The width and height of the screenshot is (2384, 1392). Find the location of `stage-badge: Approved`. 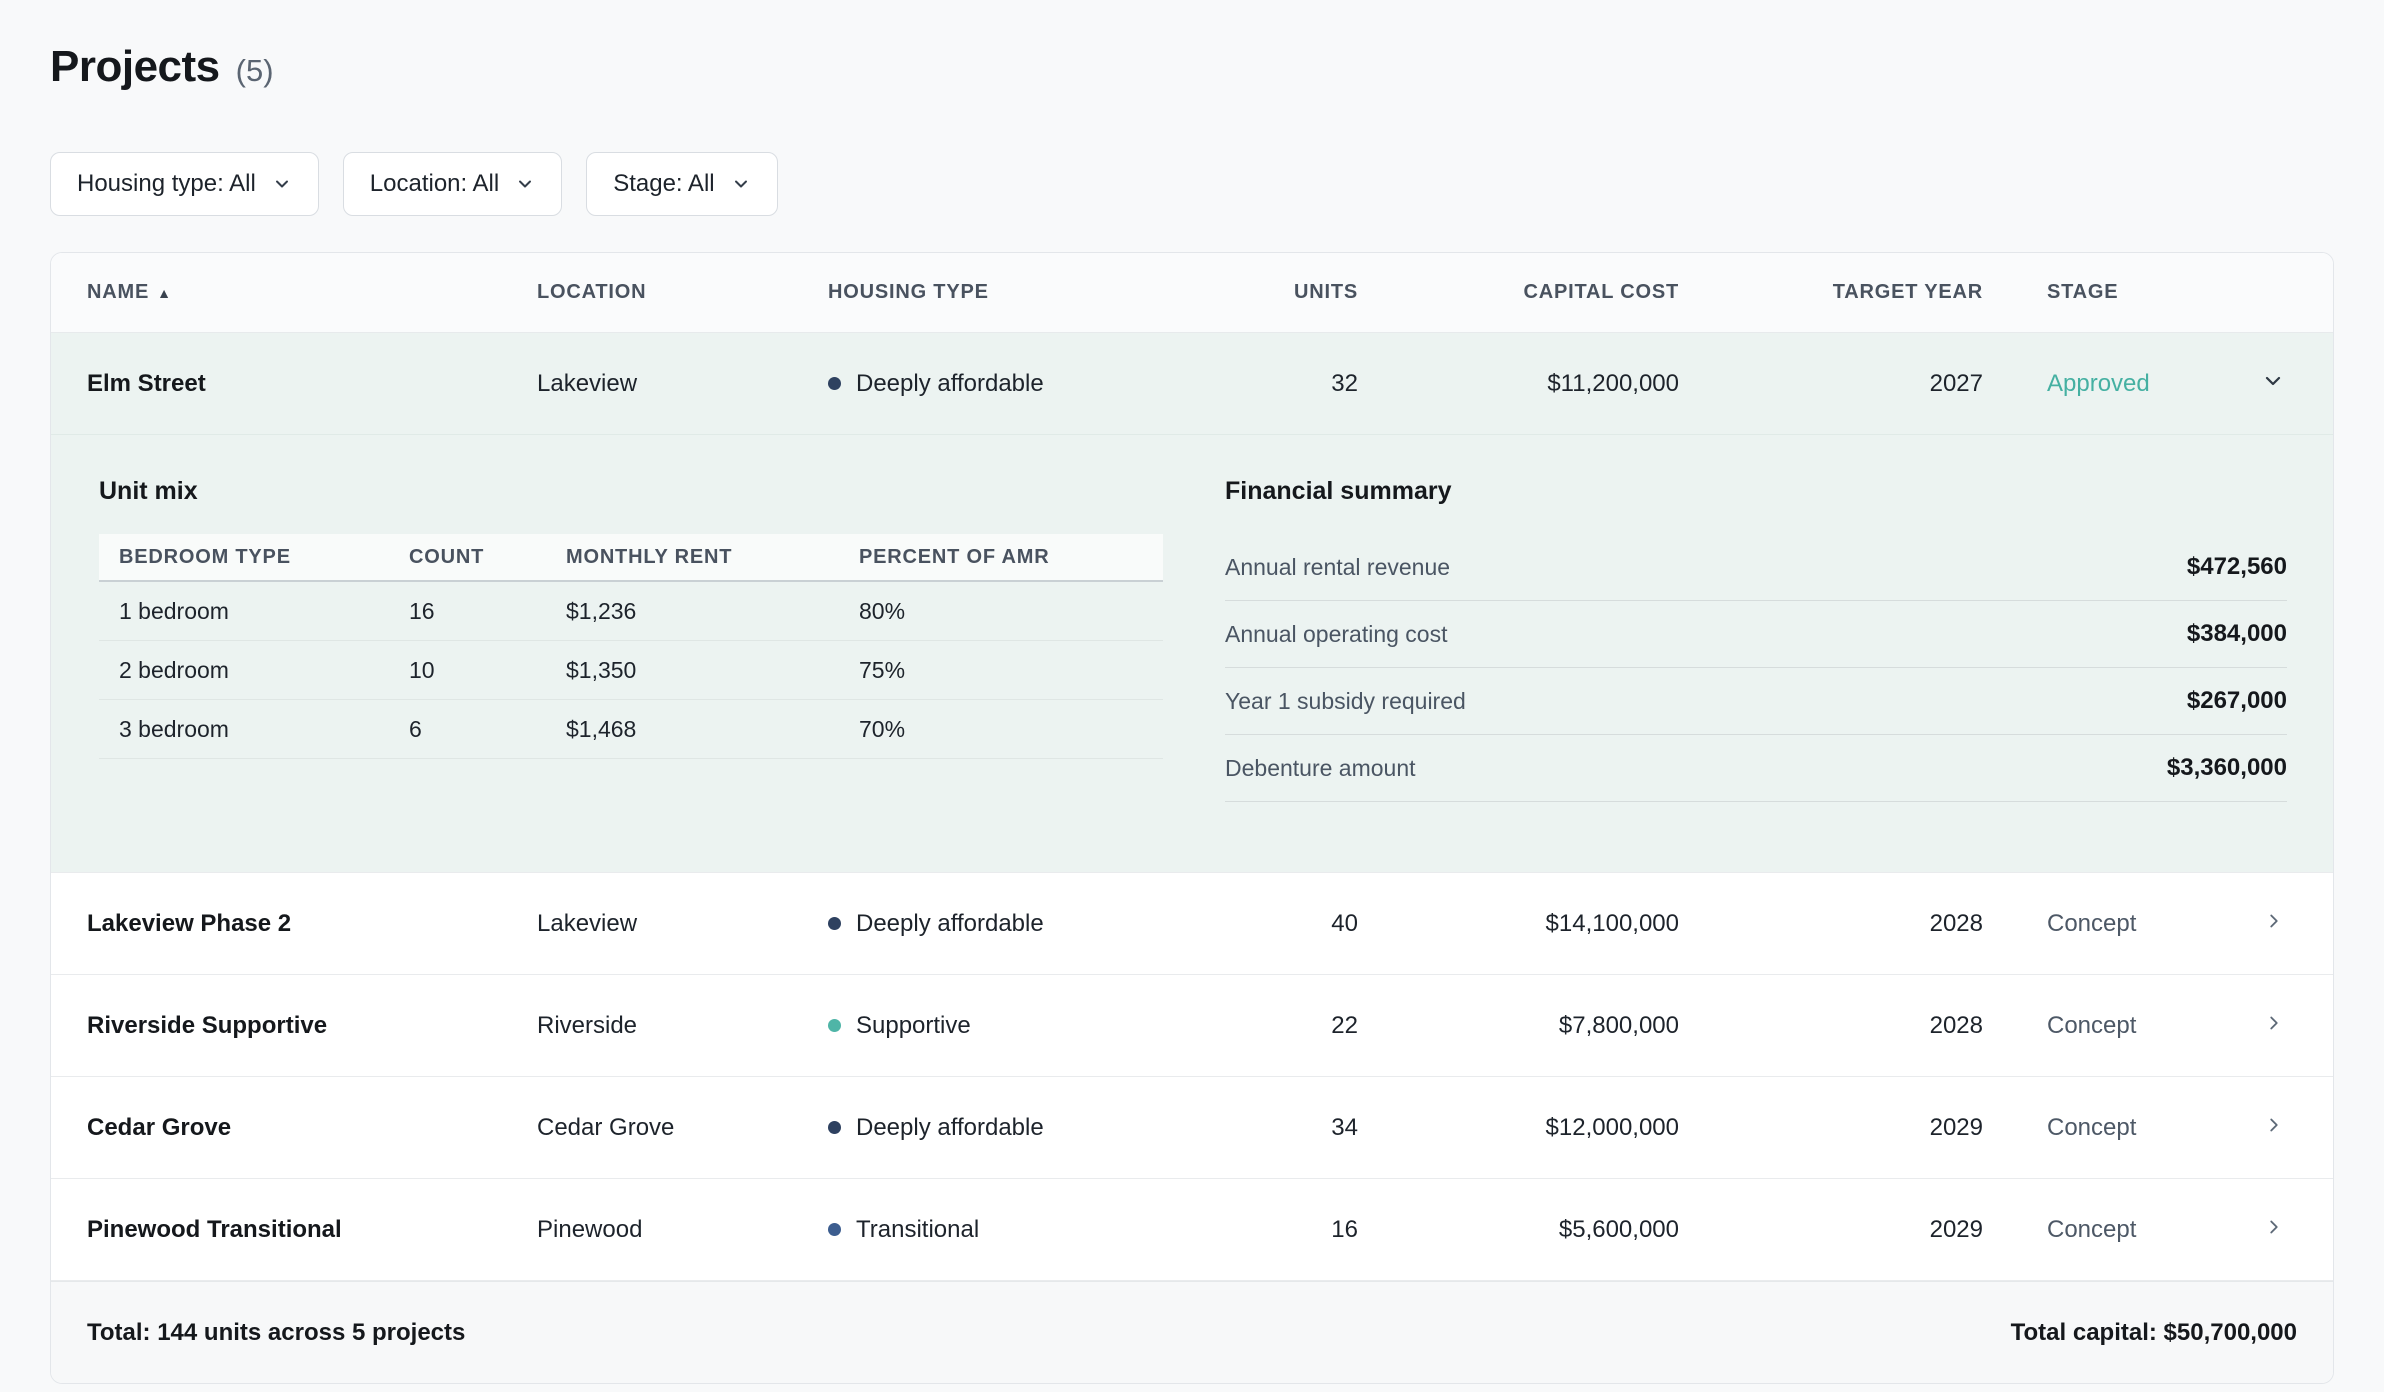

stage-badge: Approved is located at coordinates (2098, 383).